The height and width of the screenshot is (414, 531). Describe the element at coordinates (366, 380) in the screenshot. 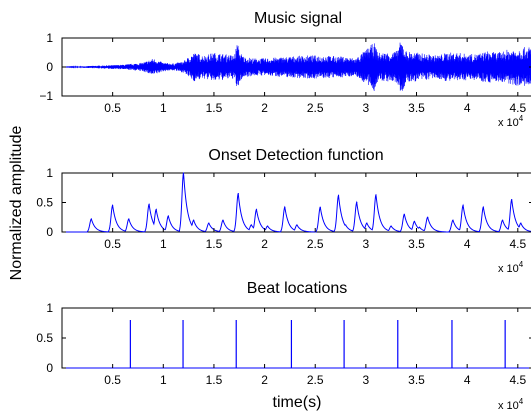

I see `beat-locations-xtick-label: 3` at that location.